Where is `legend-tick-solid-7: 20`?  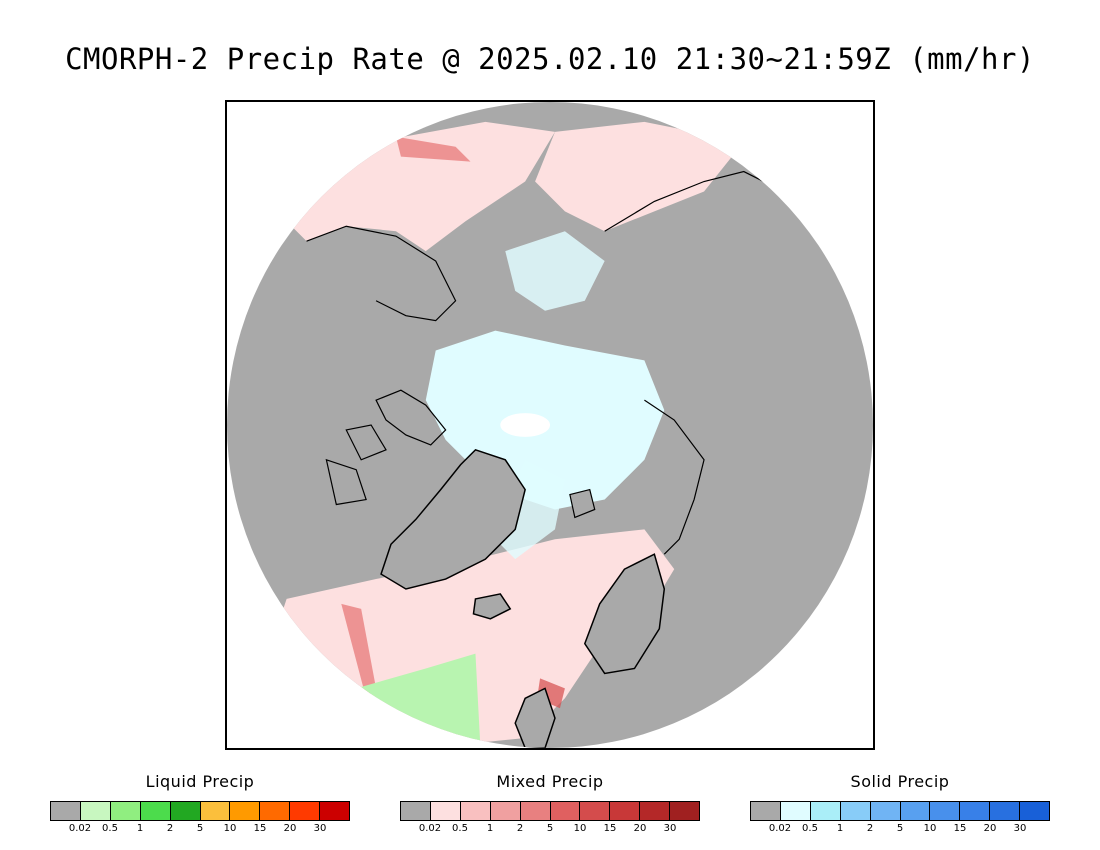
legend-tick-solid-7: 20 is located at coordinates (990, 828).